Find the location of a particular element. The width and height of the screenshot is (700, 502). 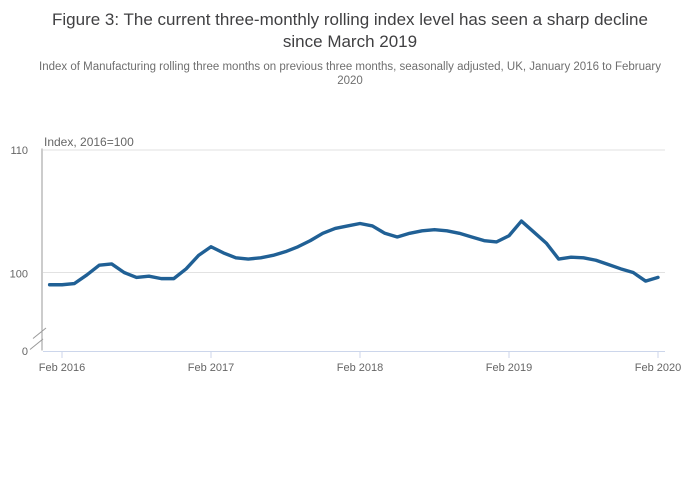

y-tick-label-100: 100 is located at coordinates (19, 275).